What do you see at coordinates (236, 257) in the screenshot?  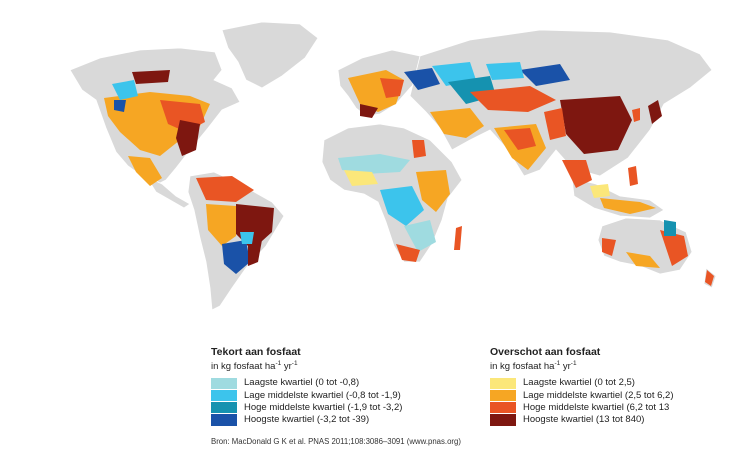 I see `sa-deficit` at bounding box center [236, 257].